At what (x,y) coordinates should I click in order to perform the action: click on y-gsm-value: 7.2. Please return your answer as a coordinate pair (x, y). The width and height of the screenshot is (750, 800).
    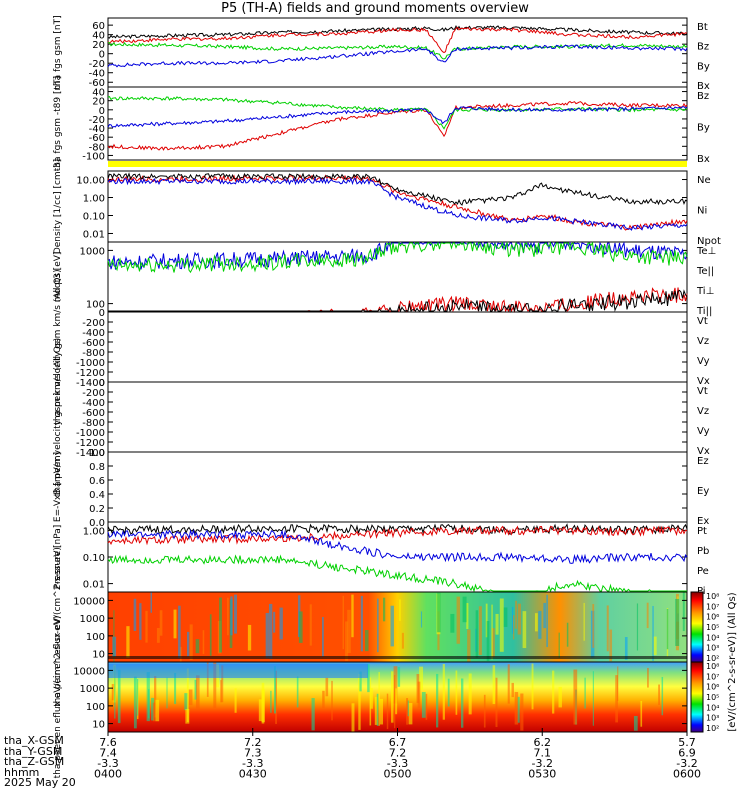
    Looking at the image, I should click on (398, 753).